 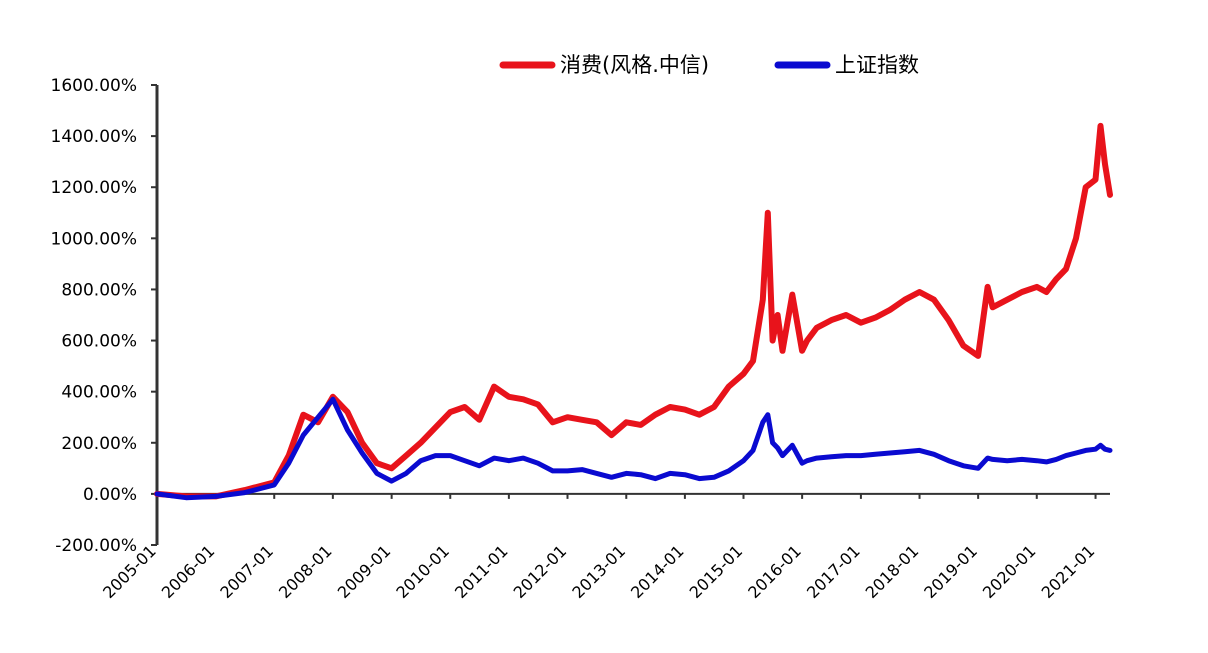 I want to click on x-tick-label: 2009-01, so click(x=364, y=571).